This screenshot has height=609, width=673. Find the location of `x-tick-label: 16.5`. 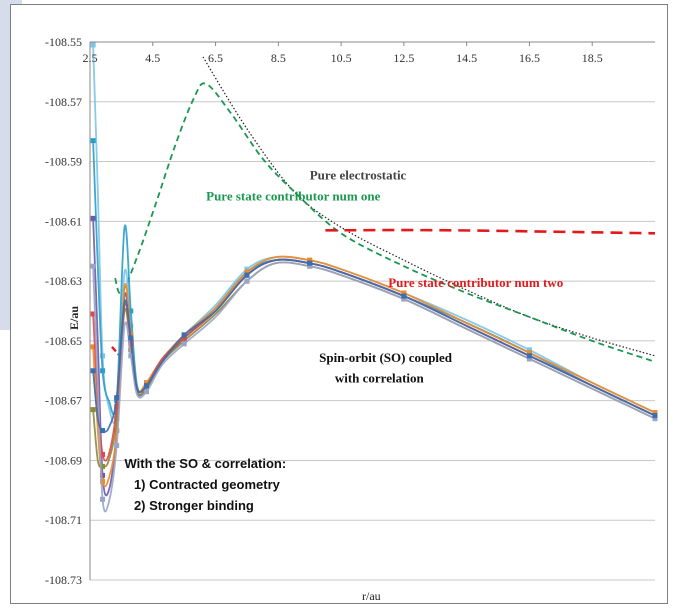

x-tick-label: 16.5 is located at coordinates (529, 58).